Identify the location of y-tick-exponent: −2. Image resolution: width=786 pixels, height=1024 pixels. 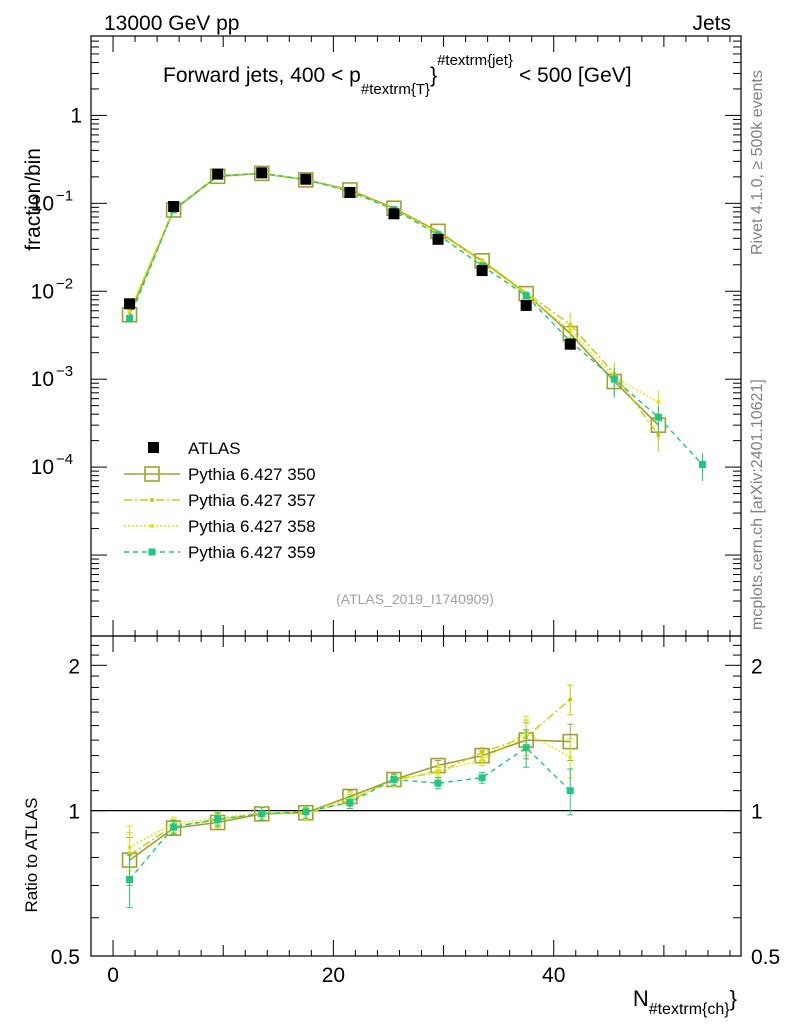
(64, 283).